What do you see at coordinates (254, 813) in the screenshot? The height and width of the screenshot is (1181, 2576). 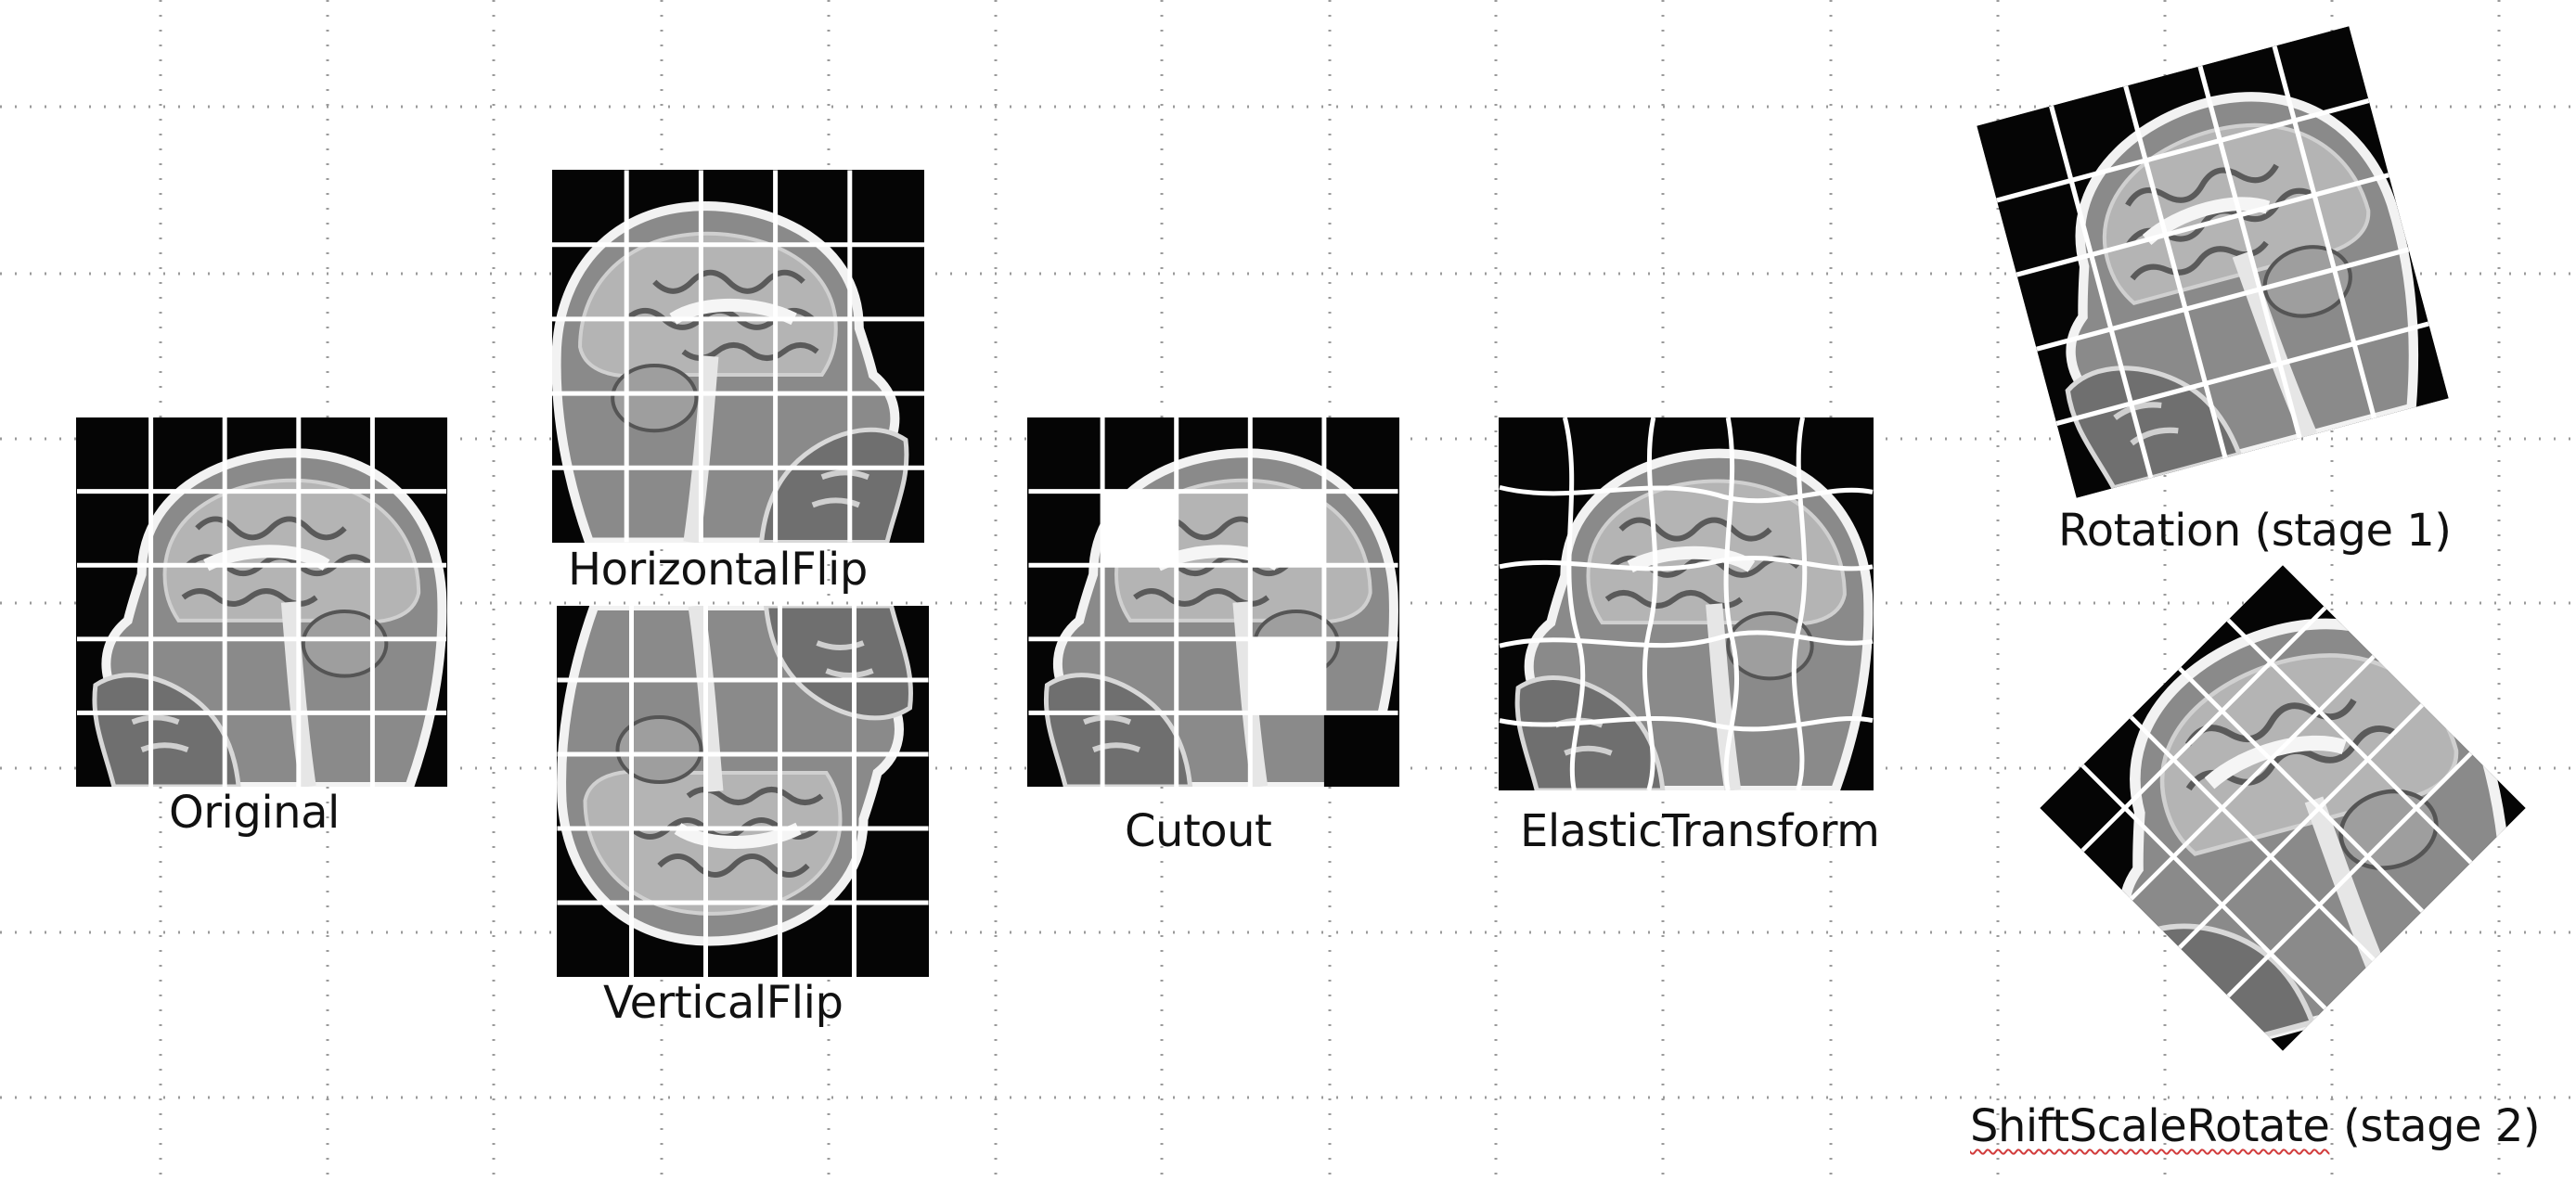 I see `original-label: Original` at bounding box center [254, 813].